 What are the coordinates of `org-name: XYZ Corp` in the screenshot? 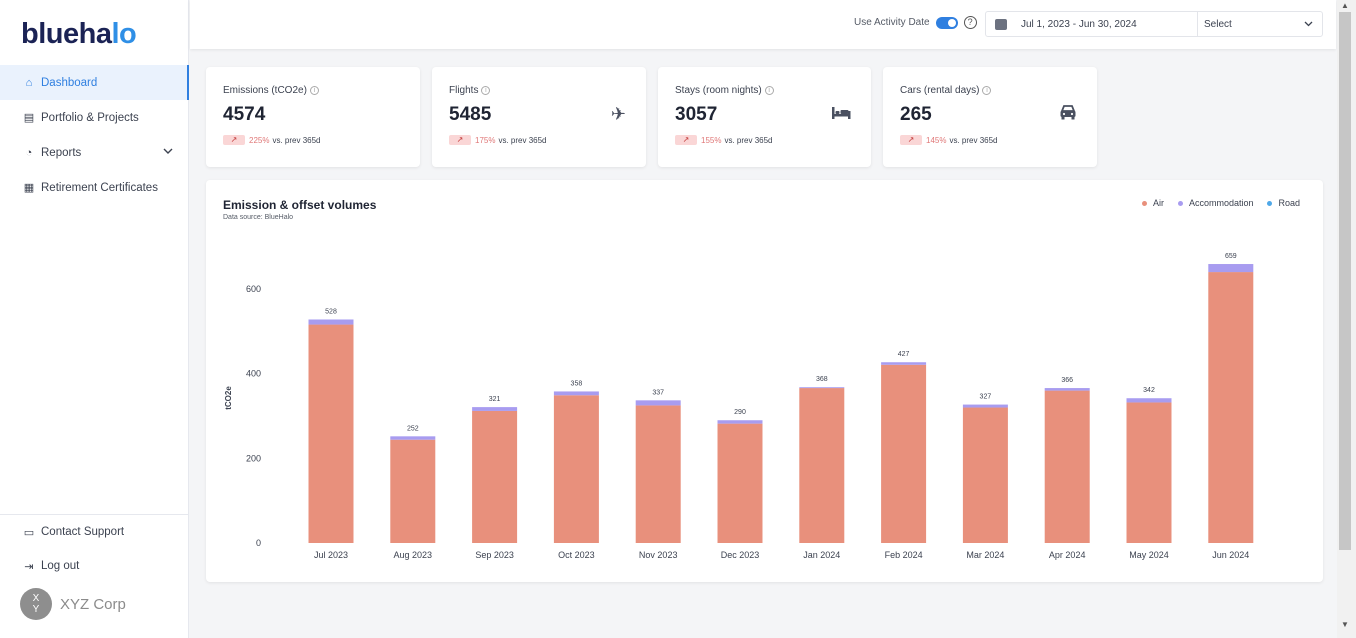 It's located at (93, 604).